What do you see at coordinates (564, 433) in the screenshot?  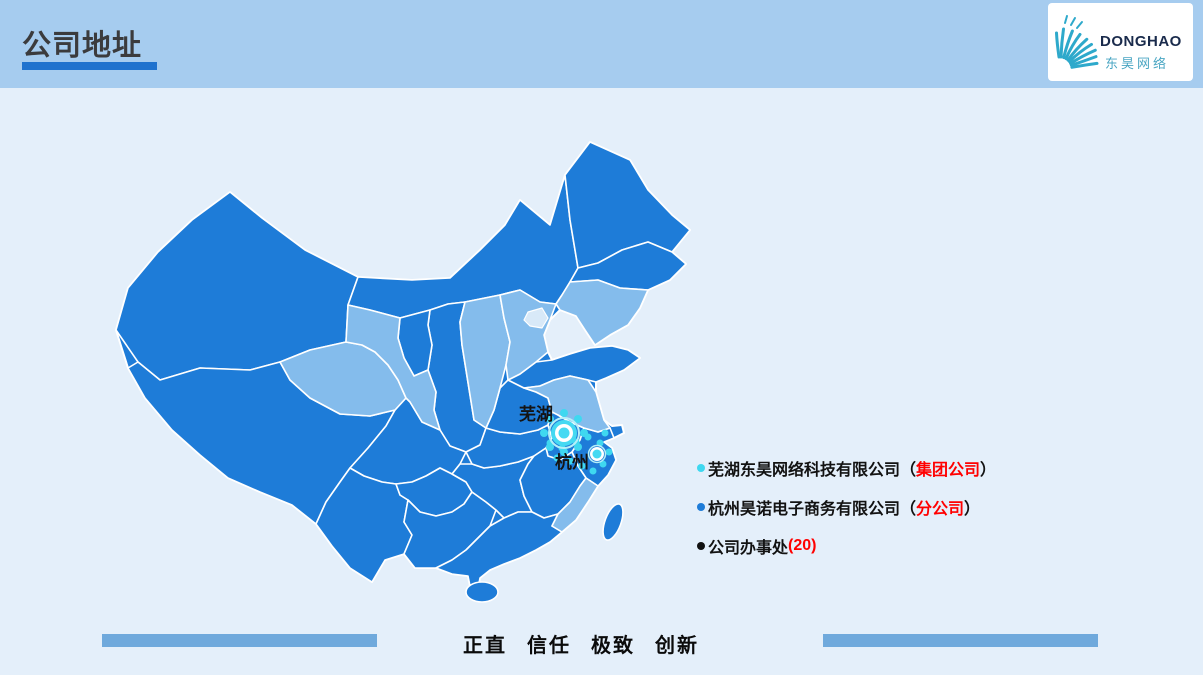 I see `wuhu-marker` at bounding box center [564, 433].